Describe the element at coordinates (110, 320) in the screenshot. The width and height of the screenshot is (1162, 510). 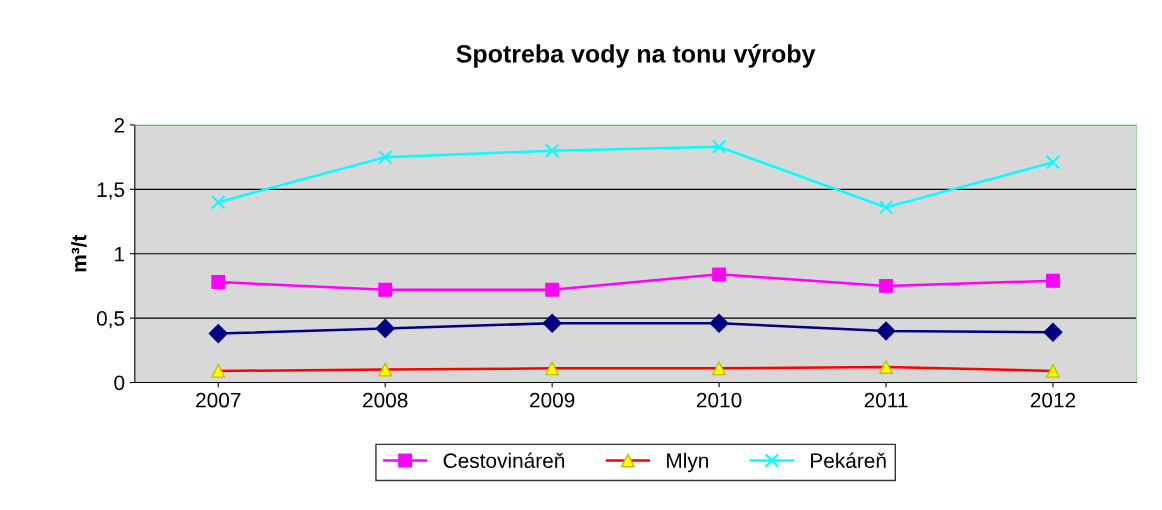
I see `y-tick-label: 0,5` at that location.